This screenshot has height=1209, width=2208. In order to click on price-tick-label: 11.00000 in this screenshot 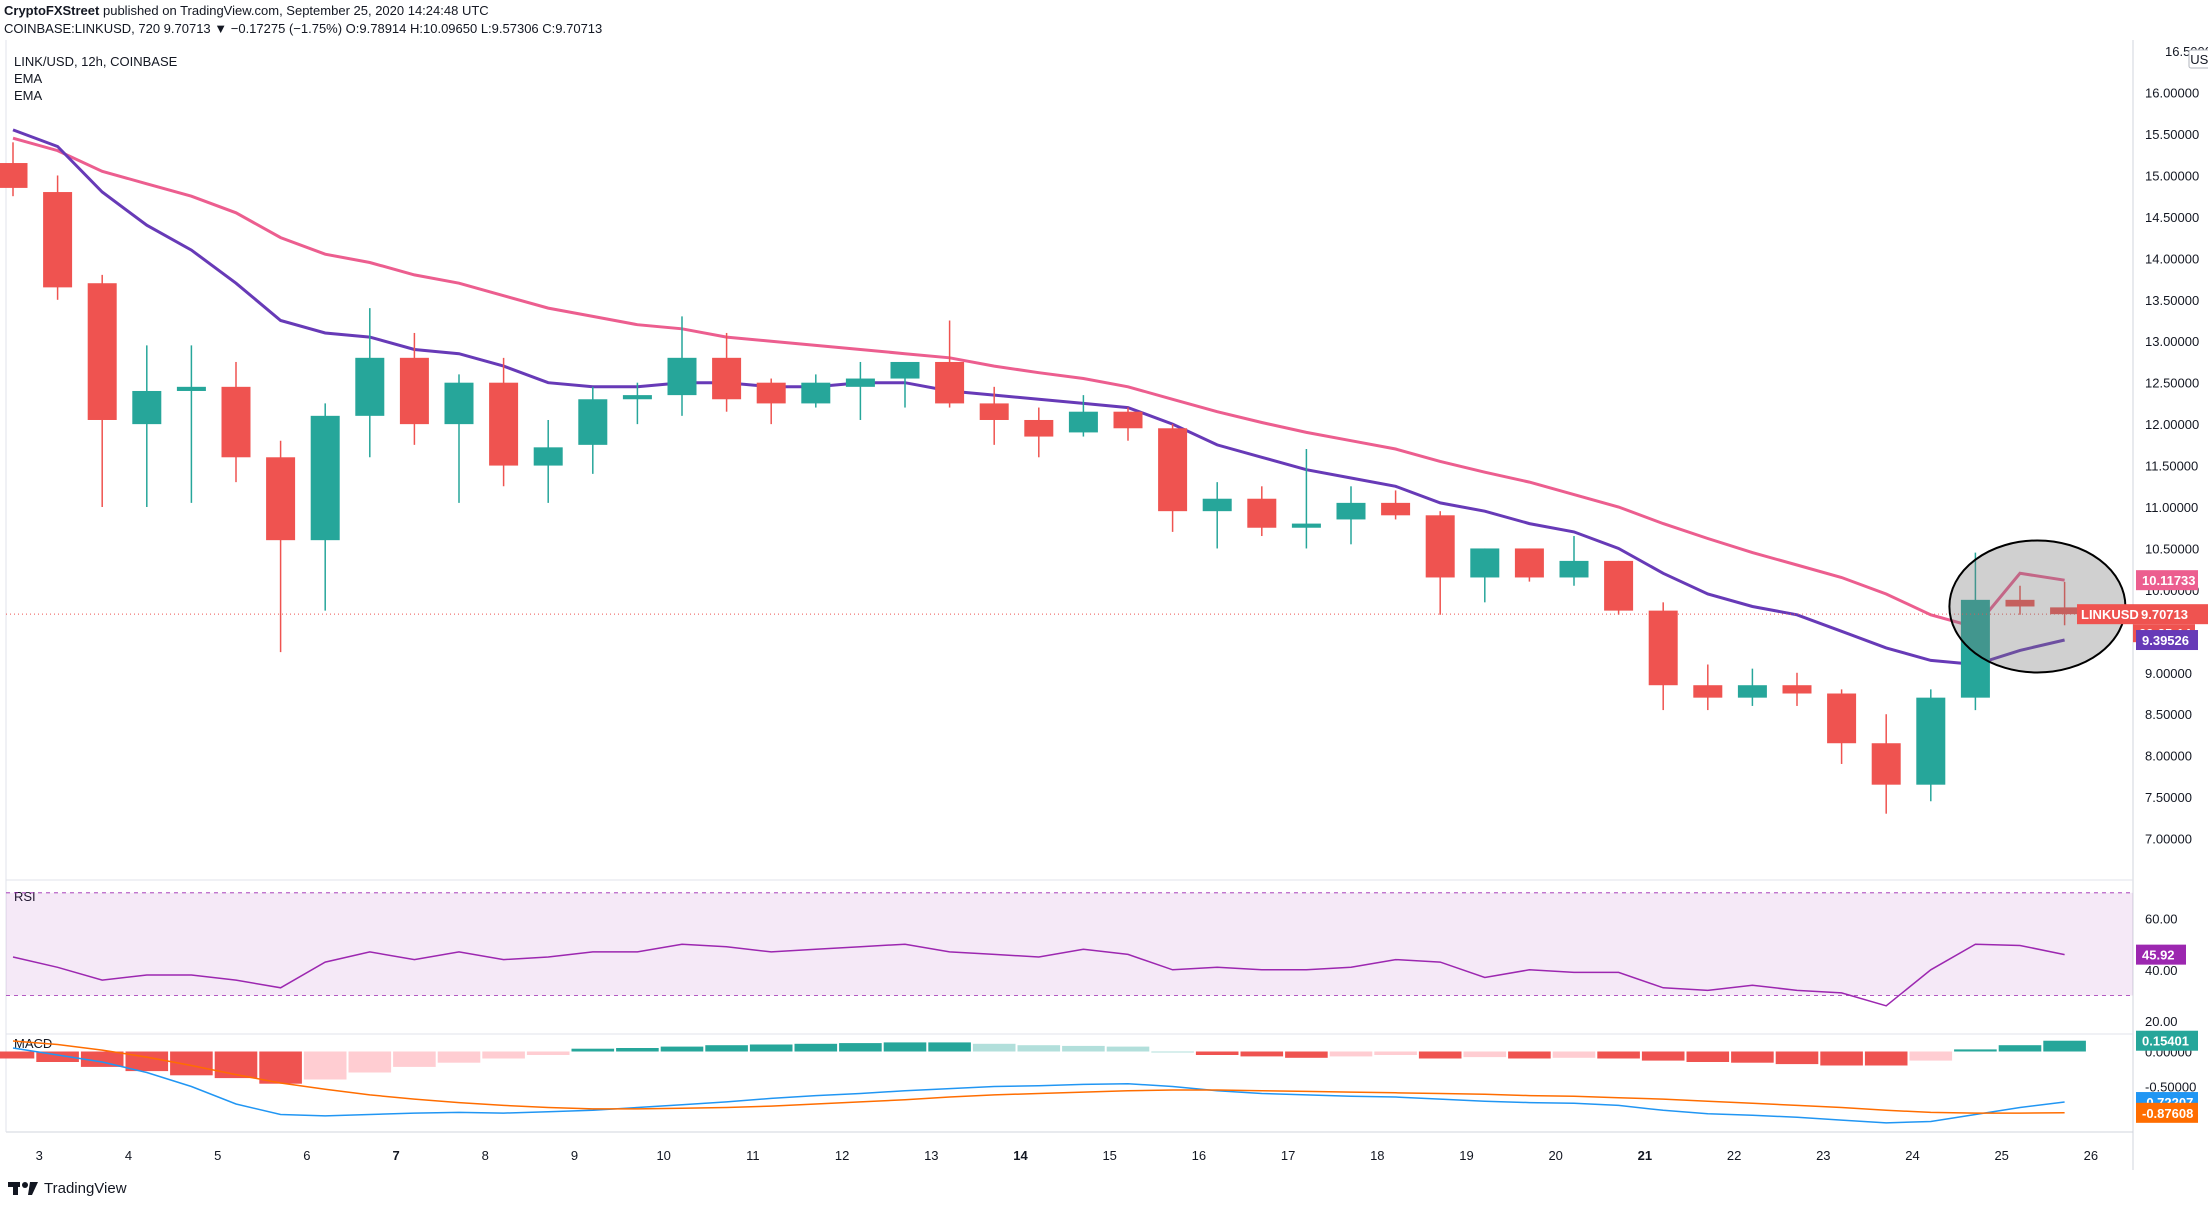, I will do `click(2171, 507)`.